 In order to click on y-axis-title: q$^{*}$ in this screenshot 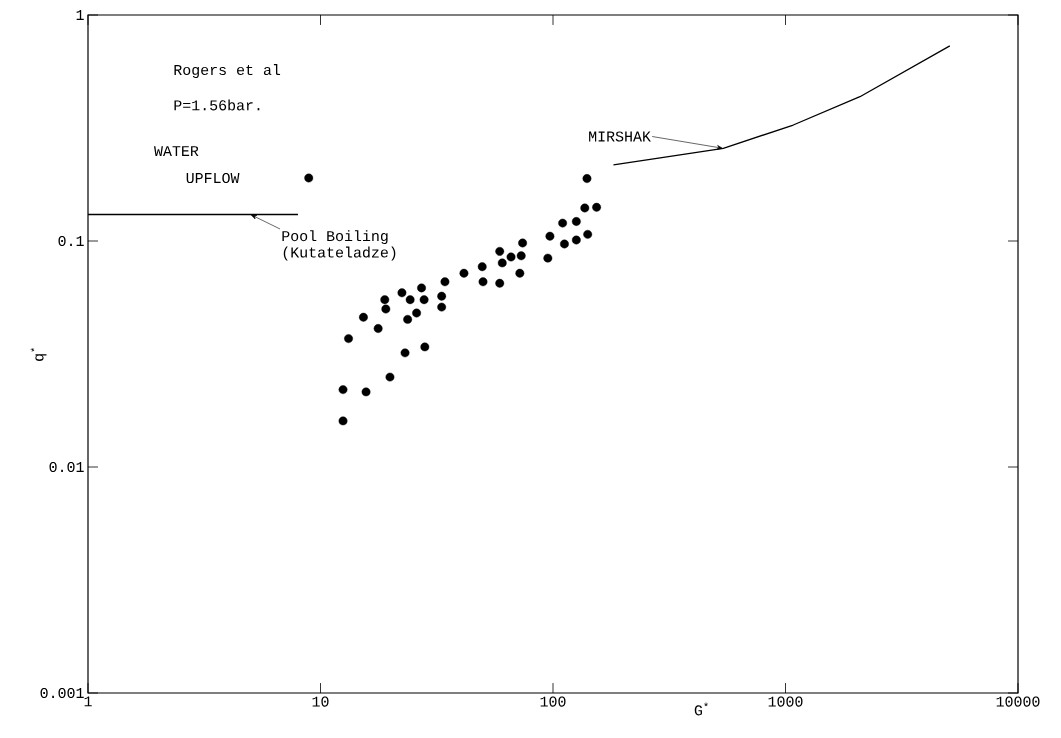, I will do `click(38, 354)`.